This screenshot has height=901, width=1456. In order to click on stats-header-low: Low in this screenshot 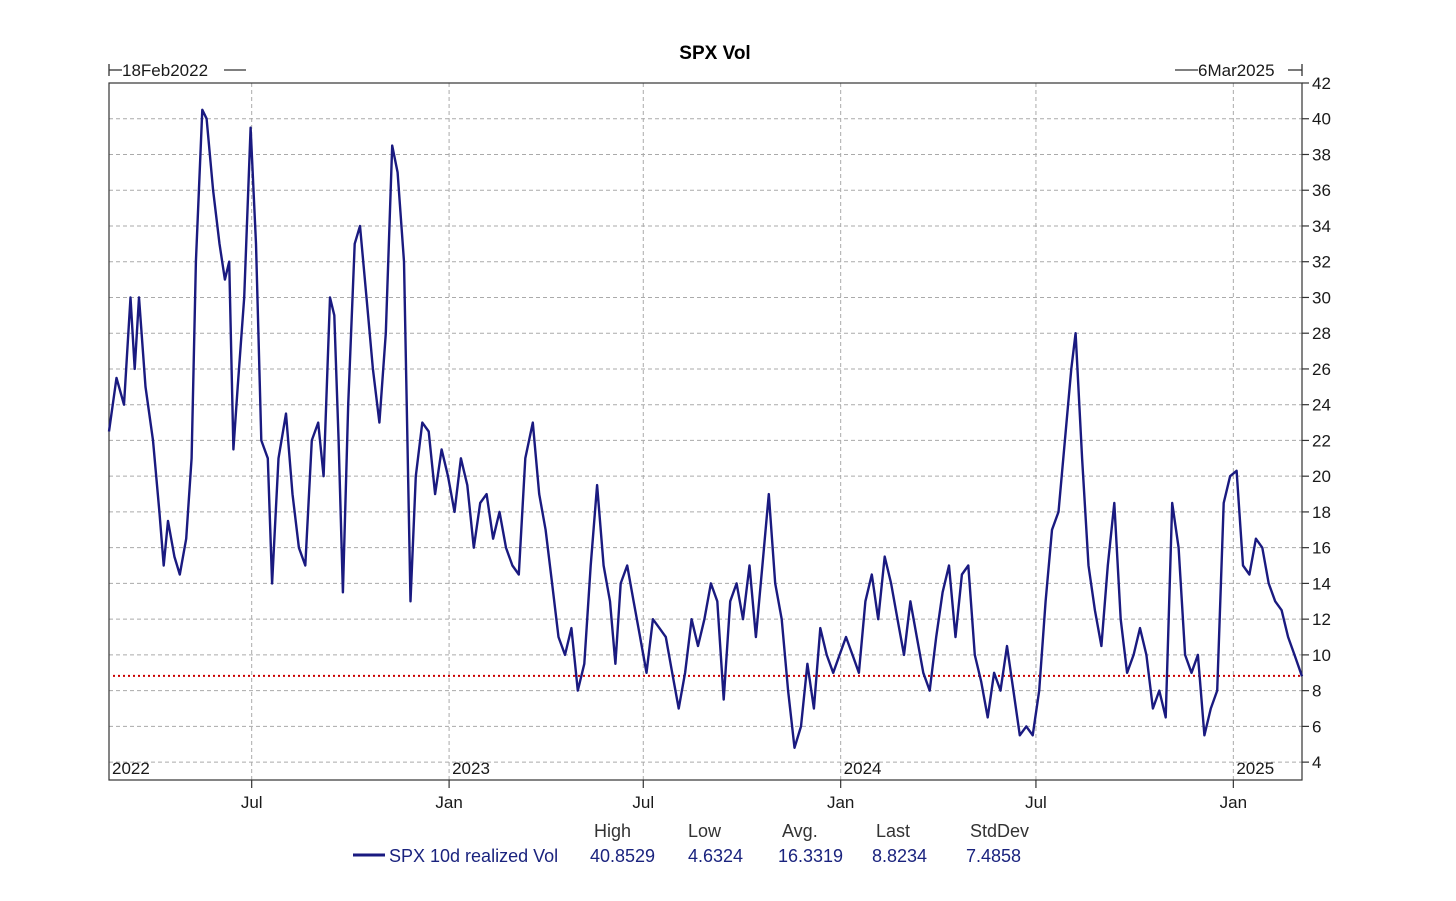, I will do `click(705, 831)`.